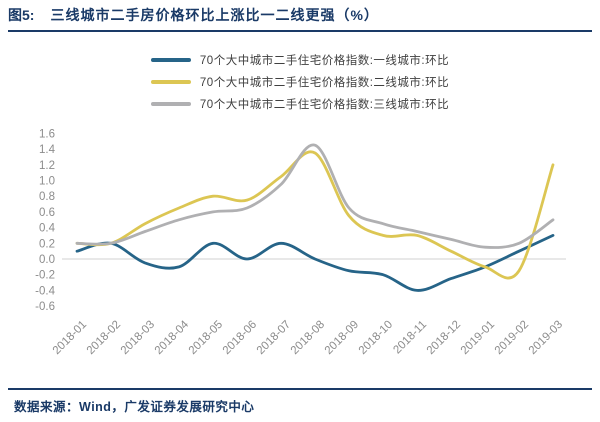 This screenshot has width=600, height=422. What do you see at coordinates (134, 407) in the screenshot?
I see `data-source: 数据来源：Wind，广发证券发展研究中心` at bounding box center [134, 407].